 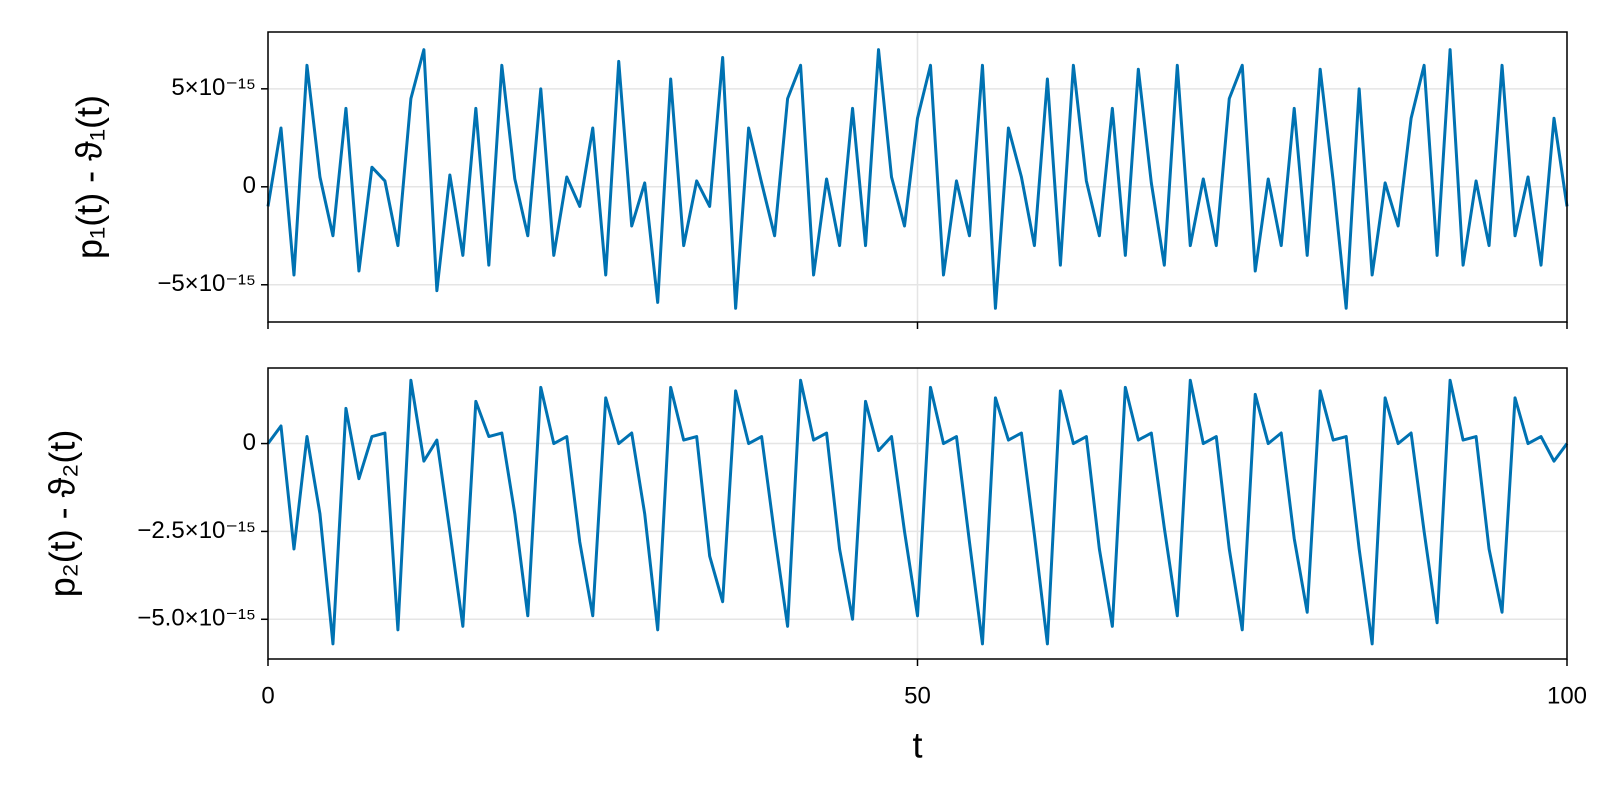 What do you see at coordinates (196, 530) in the screenshot?
I see `y-tick-label: −2.5×10⁻¹⁵` at bounding box center [196, 530].